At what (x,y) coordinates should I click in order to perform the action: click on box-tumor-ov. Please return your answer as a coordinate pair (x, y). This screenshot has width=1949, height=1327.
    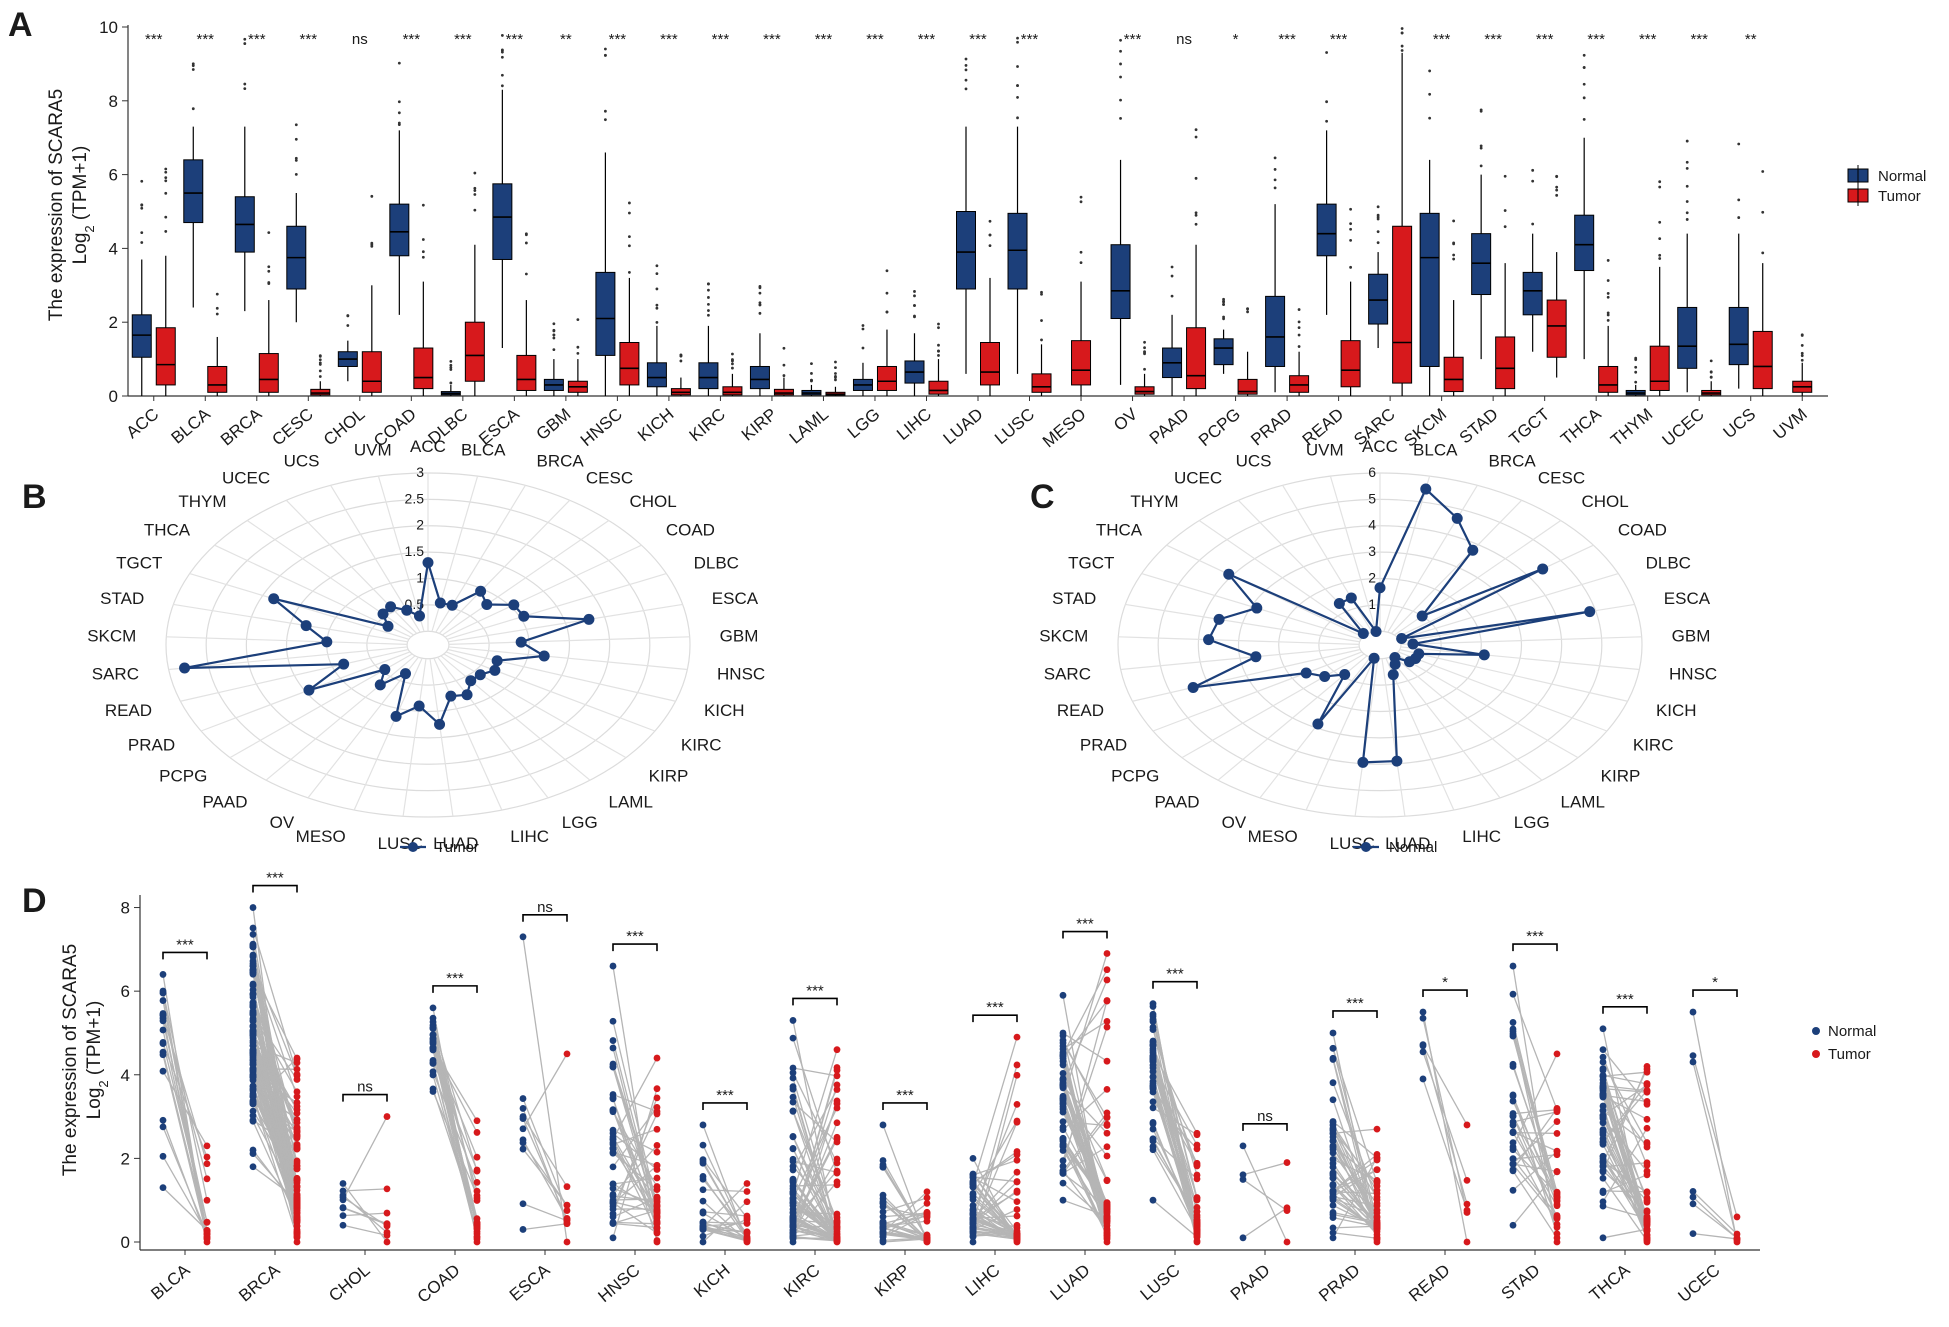
    Looking at the image, I should click on (1144, 368).